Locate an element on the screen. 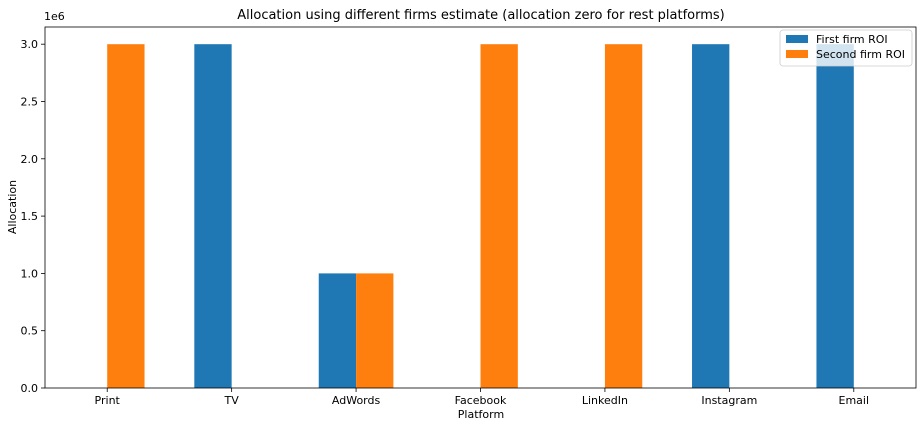 The image size is (923, 432). x-tick-label: TV is located at coordinates (232, 400).